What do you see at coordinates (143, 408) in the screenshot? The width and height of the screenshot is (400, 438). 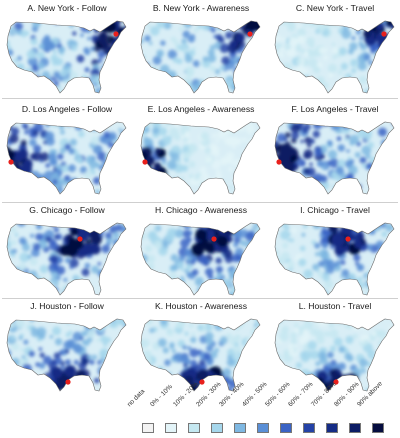 I see `legend-item: no data` at bounding box center [143, 408].